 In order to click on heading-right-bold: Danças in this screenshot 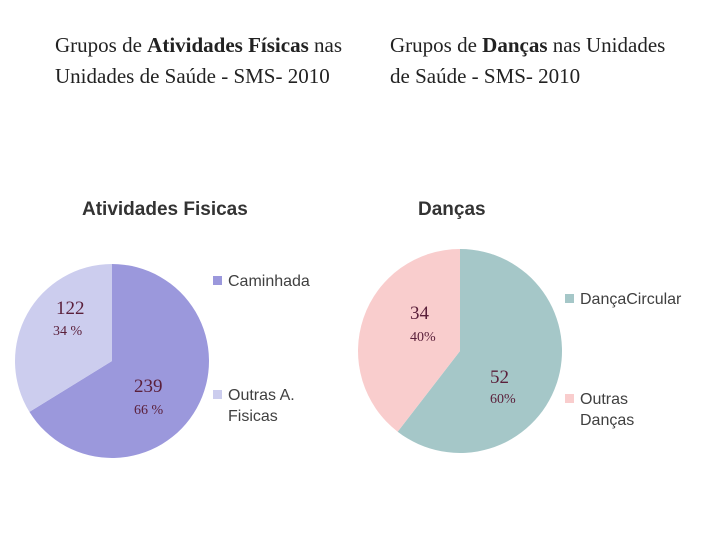, I will do `click(515, 45)`.